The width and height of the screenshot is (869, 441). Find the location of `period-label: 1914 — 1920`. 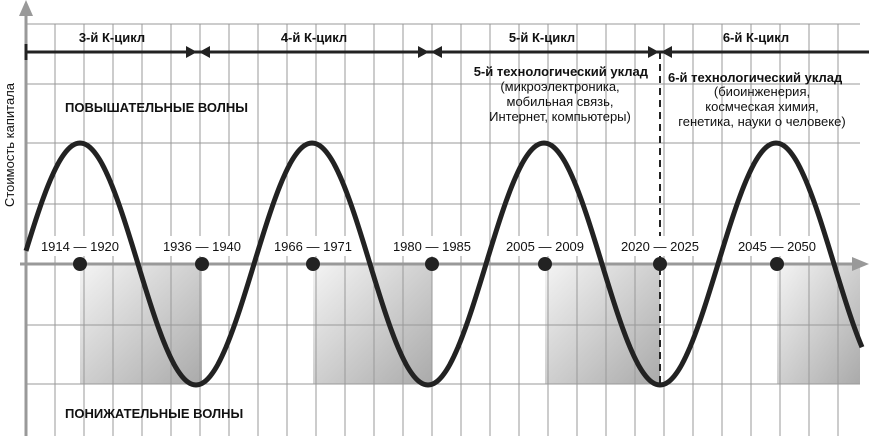

period-label: 1914 — 1920 is located at coordinates (80, 246).